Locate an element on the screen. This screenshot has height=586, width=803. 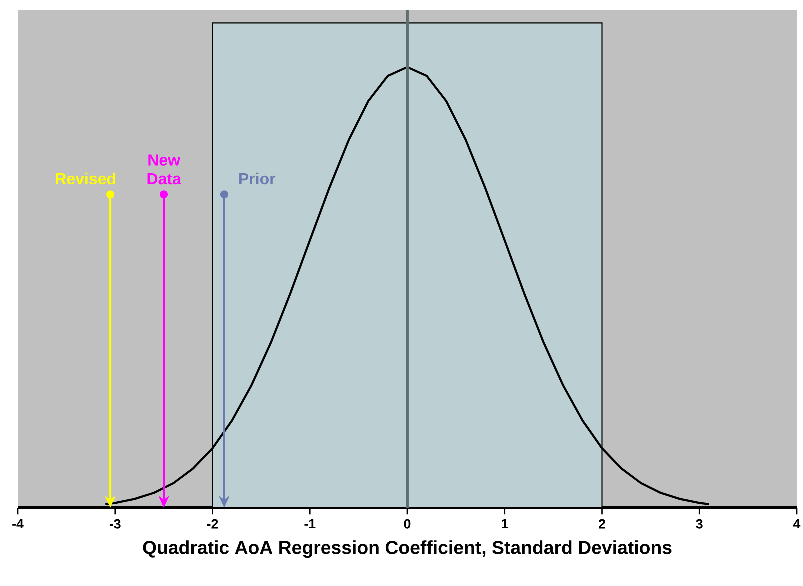
x-tick-label: 4 is located at coordinates (797, 524).